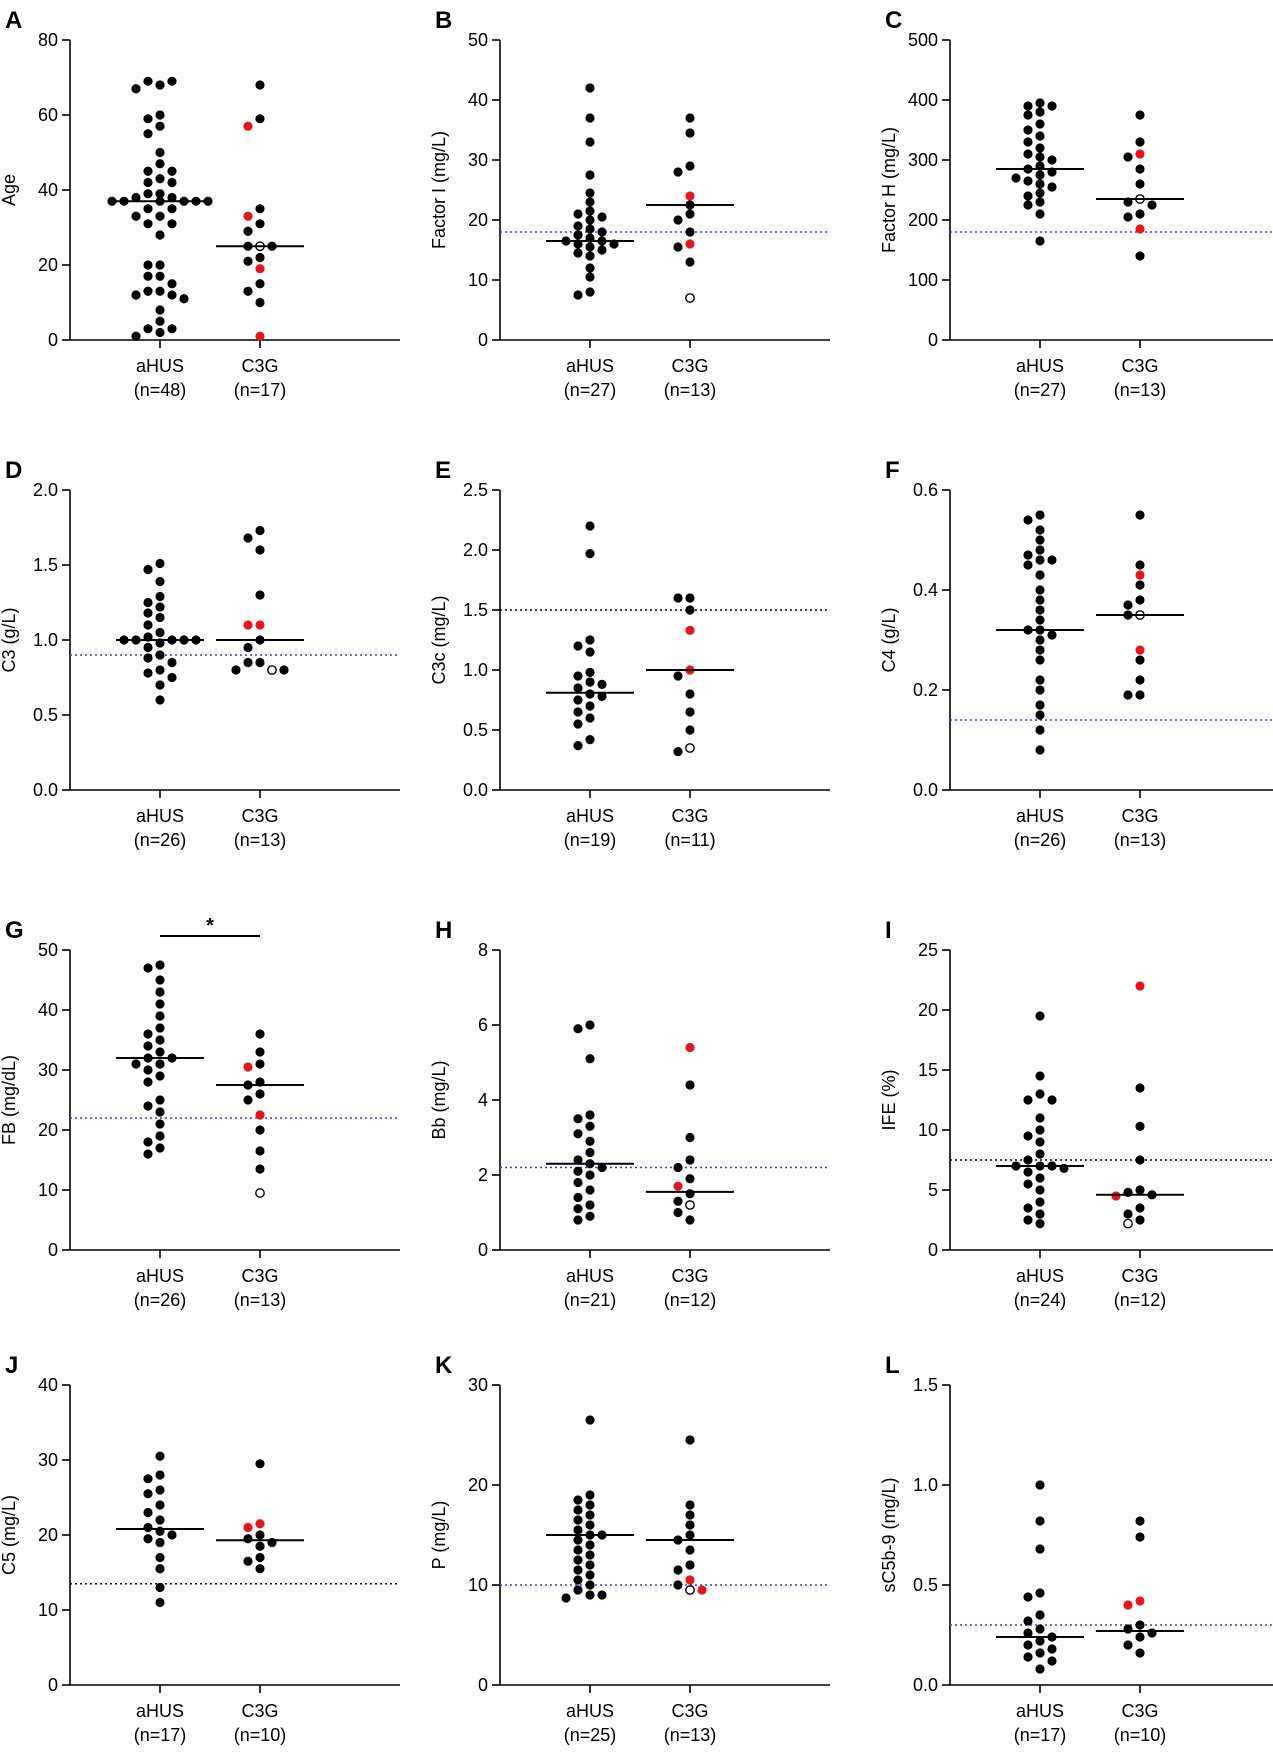 The width and height of the screenshot is (1273, 1761). I want to click on y-axis-title: IFE (%), so click(889, 1100).